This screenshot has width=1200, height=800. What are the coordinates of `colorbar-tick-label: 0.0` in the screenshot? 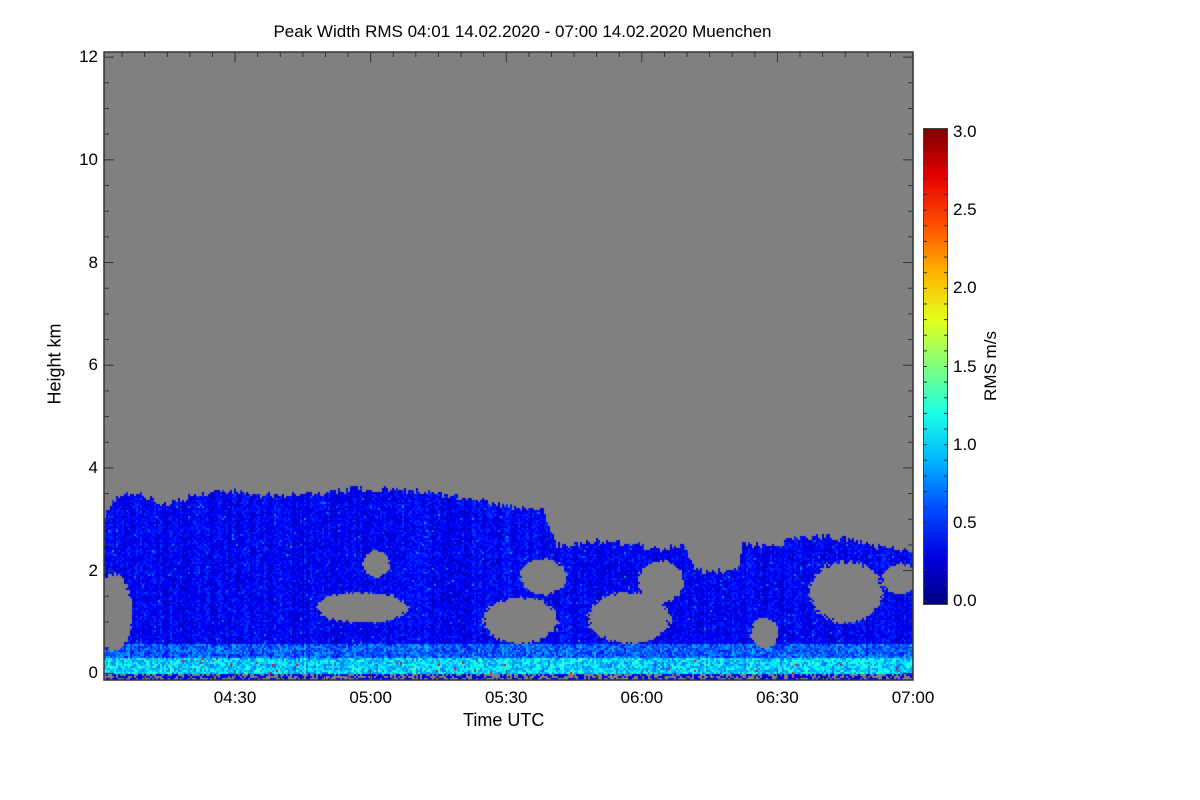 It's located at (965, 600).